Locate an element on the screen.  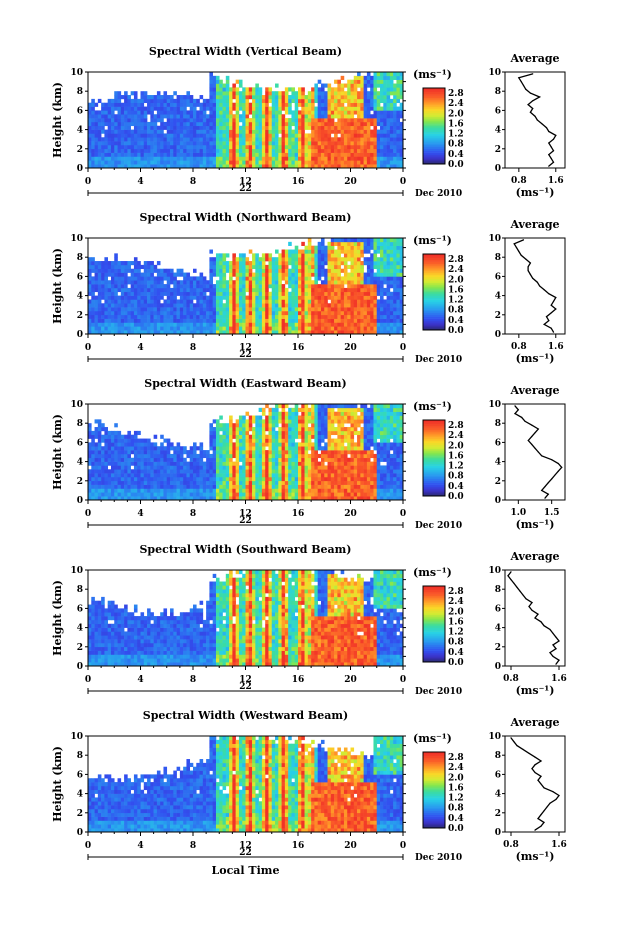
colorbar-frame is located at coordinates (434, 790).